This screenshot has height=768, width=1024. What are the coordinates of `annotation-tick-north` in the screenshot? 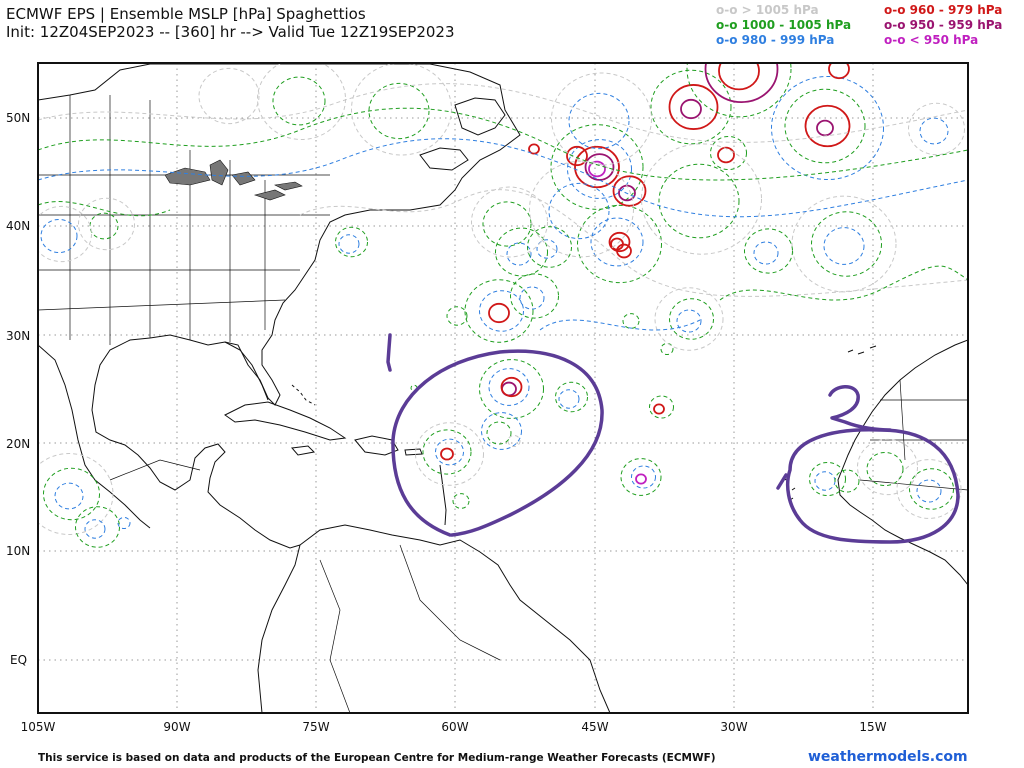 It's located at (389, 352).